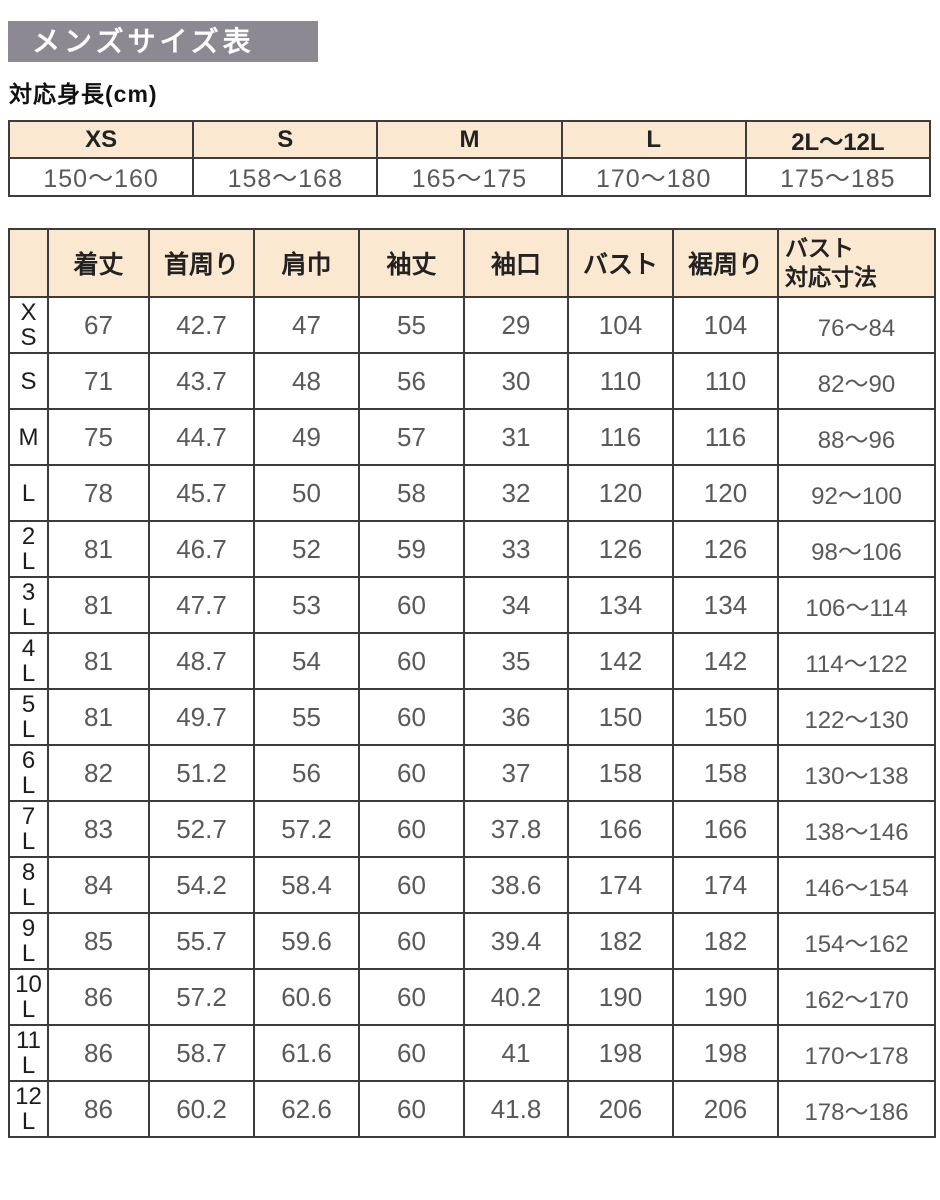 The image size is (940, 1200). What do you see at coordinates (306, 661) in the screenshot?
I see `size-value-cell: 54` at bounding box center [306, 661].